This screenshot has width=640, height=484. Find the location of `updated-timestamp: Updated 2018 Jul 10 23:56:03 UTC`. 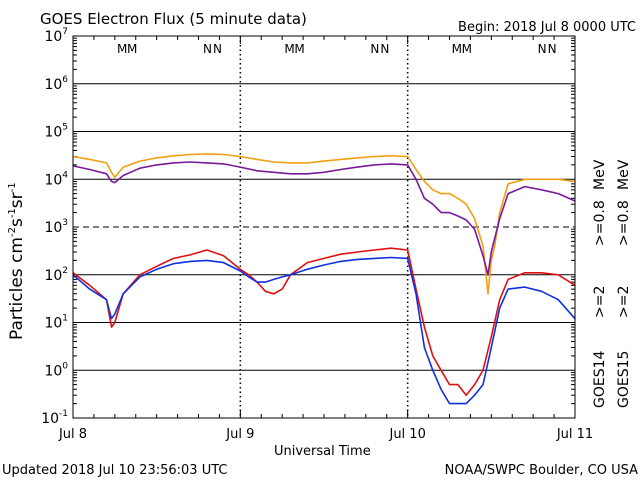

updated-timestamp: Updated 2018 Jul 10 23:56:03 UTC is located at coordinates (114, 470).